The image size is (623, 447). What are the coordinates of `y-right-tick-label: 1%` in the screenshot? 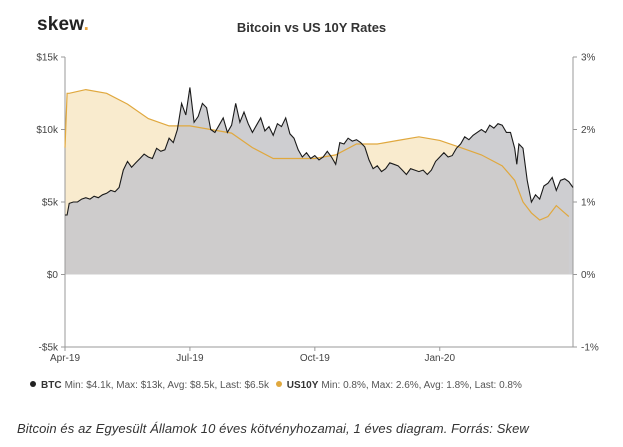 It's located at (588, 203).